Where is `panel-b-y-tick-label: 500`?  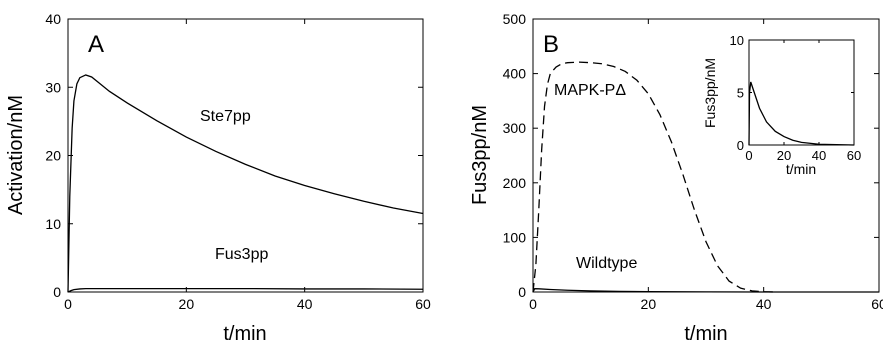
panel-b-y-tick-label: 500 is located at coordinates (515, 19).